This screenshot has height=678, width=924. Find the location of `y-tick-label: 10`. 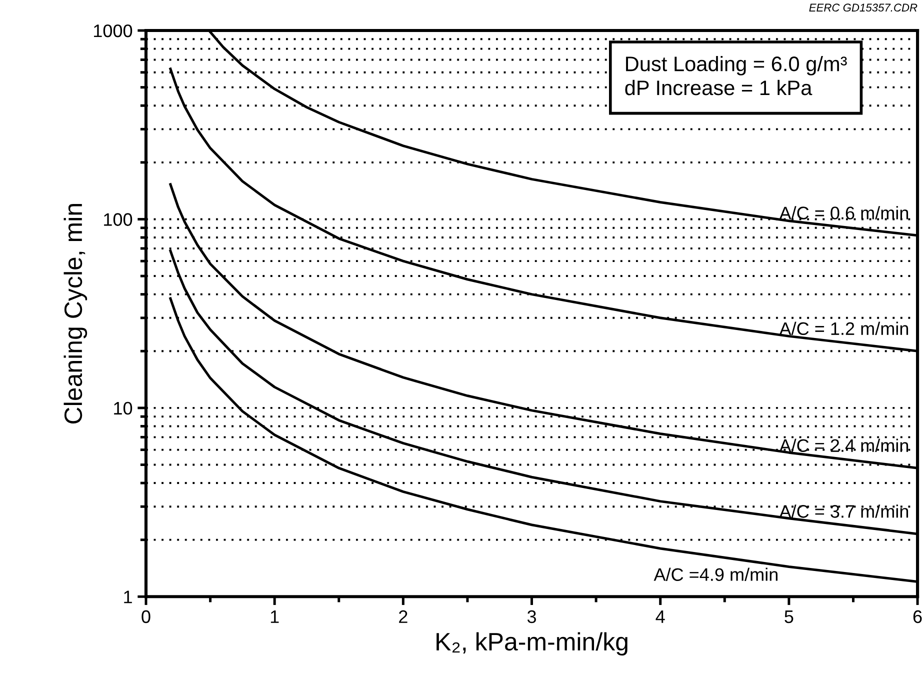

y-tick-label: 10 is located at coordinates (123, 408).